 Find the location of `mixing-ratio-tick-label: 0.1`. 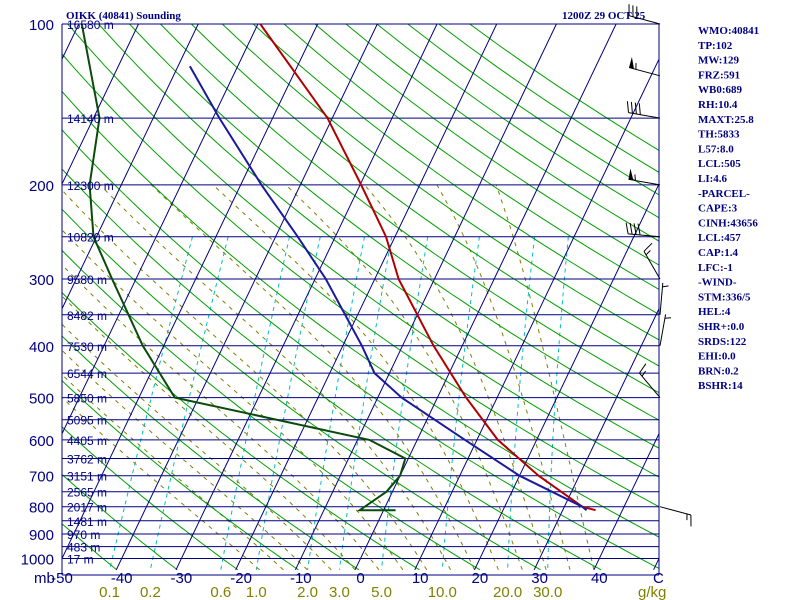

mixing-ratio-tick-label: 0.1 is located at coordinates (109, 592).